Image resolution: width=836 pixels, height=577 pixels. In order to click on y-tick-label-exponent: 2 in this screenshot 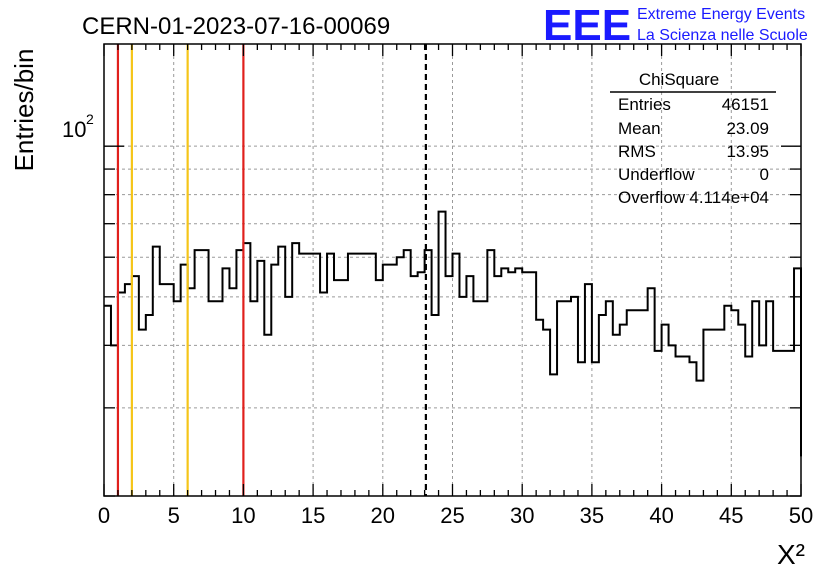, I will do `click(90, 119)`.